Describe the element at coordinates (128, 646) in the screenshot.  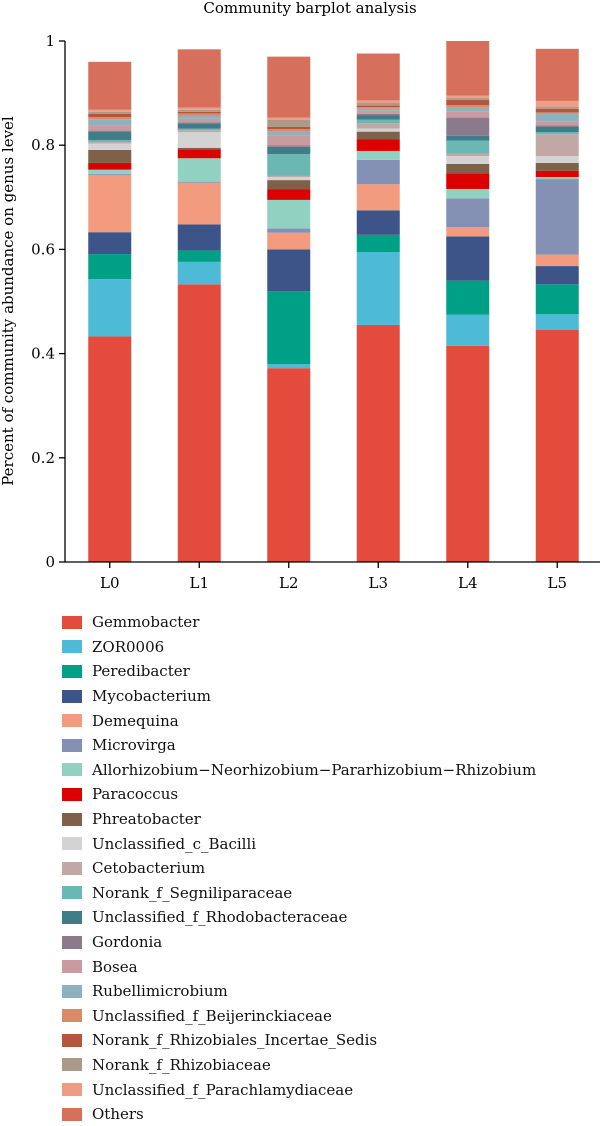
I see `legend-label: ZOR0006` at that location.